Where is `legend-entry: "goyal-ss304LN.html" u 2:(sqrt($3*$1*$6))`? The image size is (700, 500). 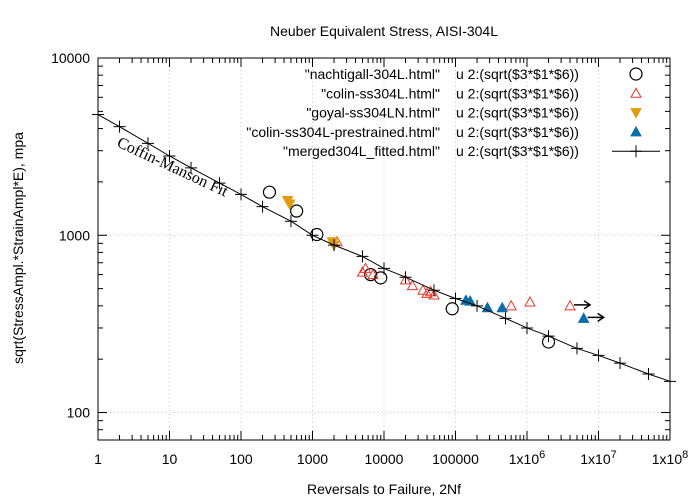
legend-entry: "goyal-ss304LN.html" u 2:(sqrt($3*$1*$6)) is located at coordinates (474, 113).